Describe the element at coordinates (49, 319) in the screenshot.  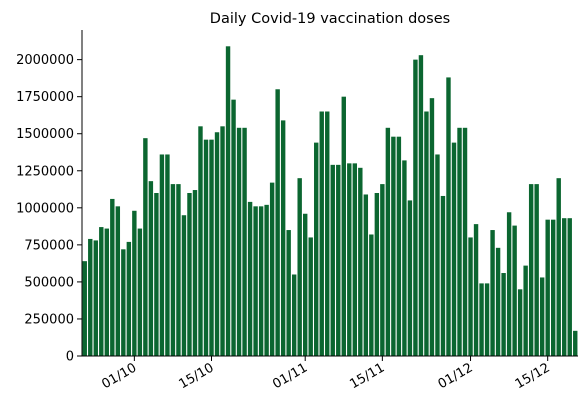
I see `y-tick-label-1: 250000` at that location.